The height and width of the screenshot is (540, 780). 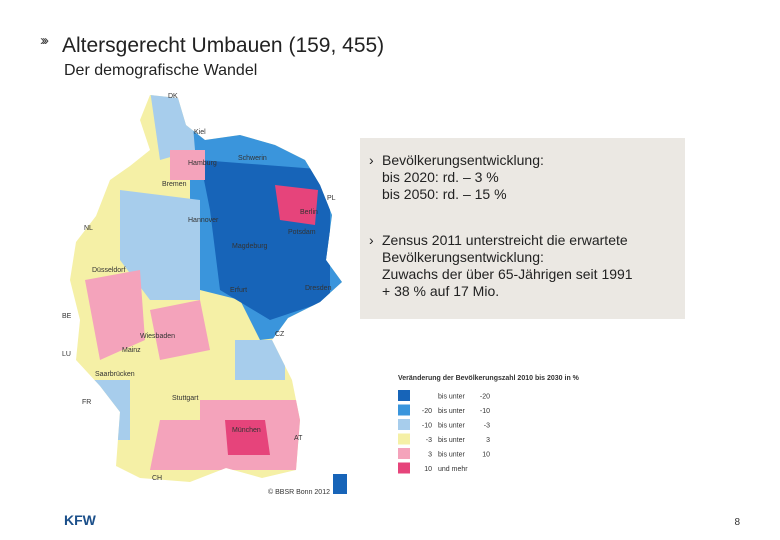 I want to click on bullet-line: bis 2050: rd. – 15 %, so click(x=444, y=194).